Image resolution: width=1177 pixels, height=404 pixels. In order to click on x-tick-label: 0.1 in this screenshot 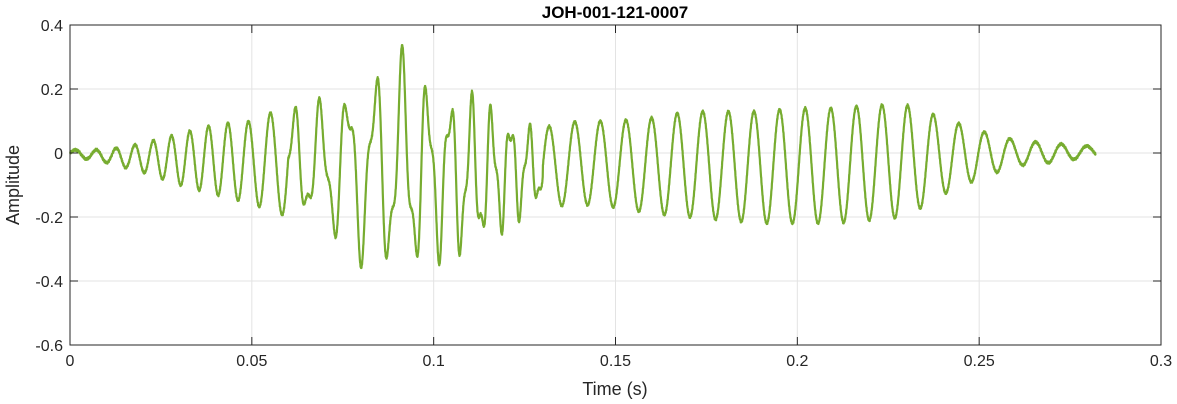, I will do `click(434, 361)`.